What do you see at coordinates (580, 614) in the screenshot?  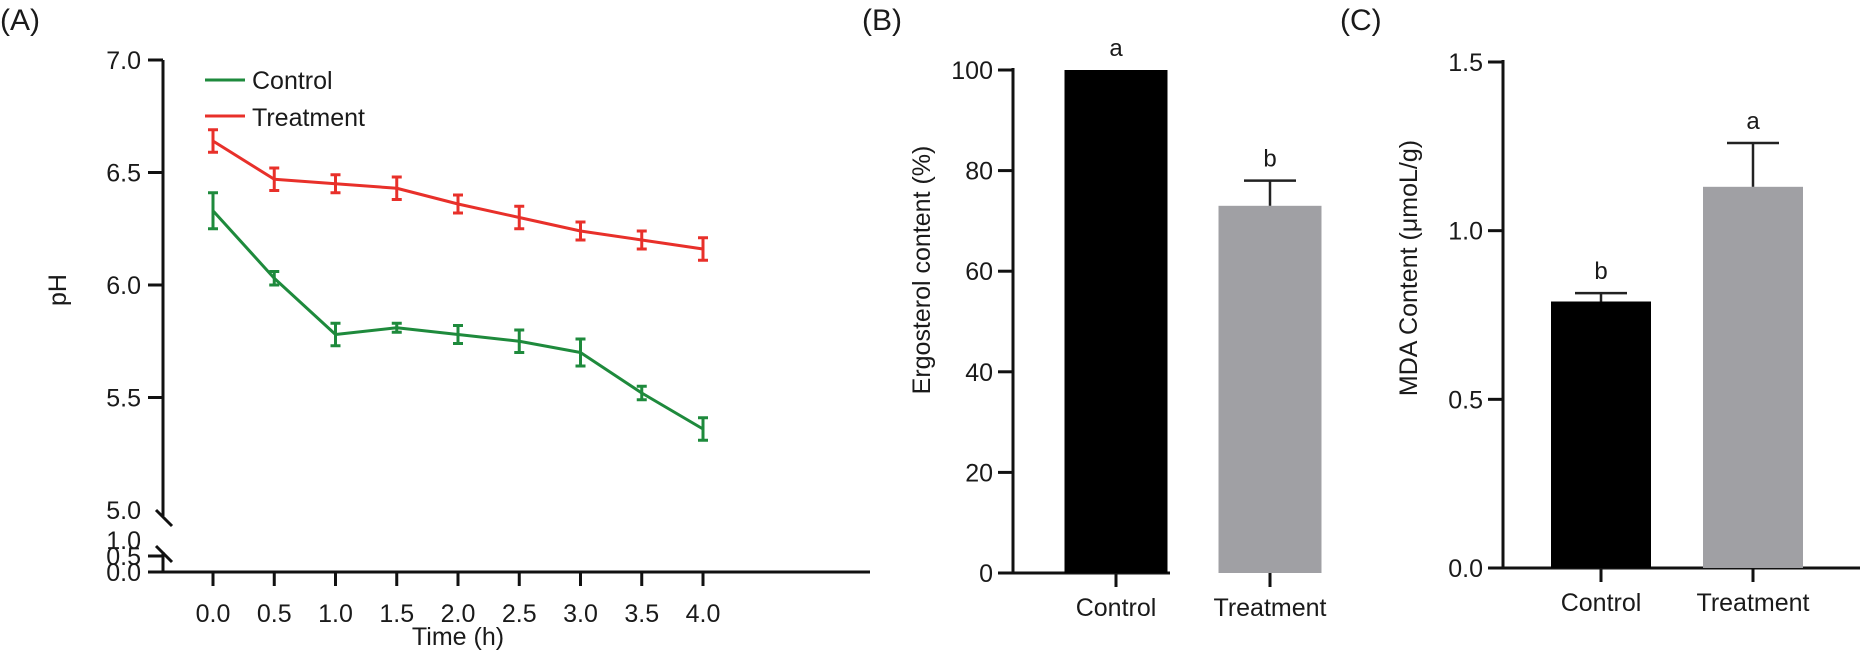 I see `panel-a-x-tick-label: 3.0` at bounding box center [580, 614].